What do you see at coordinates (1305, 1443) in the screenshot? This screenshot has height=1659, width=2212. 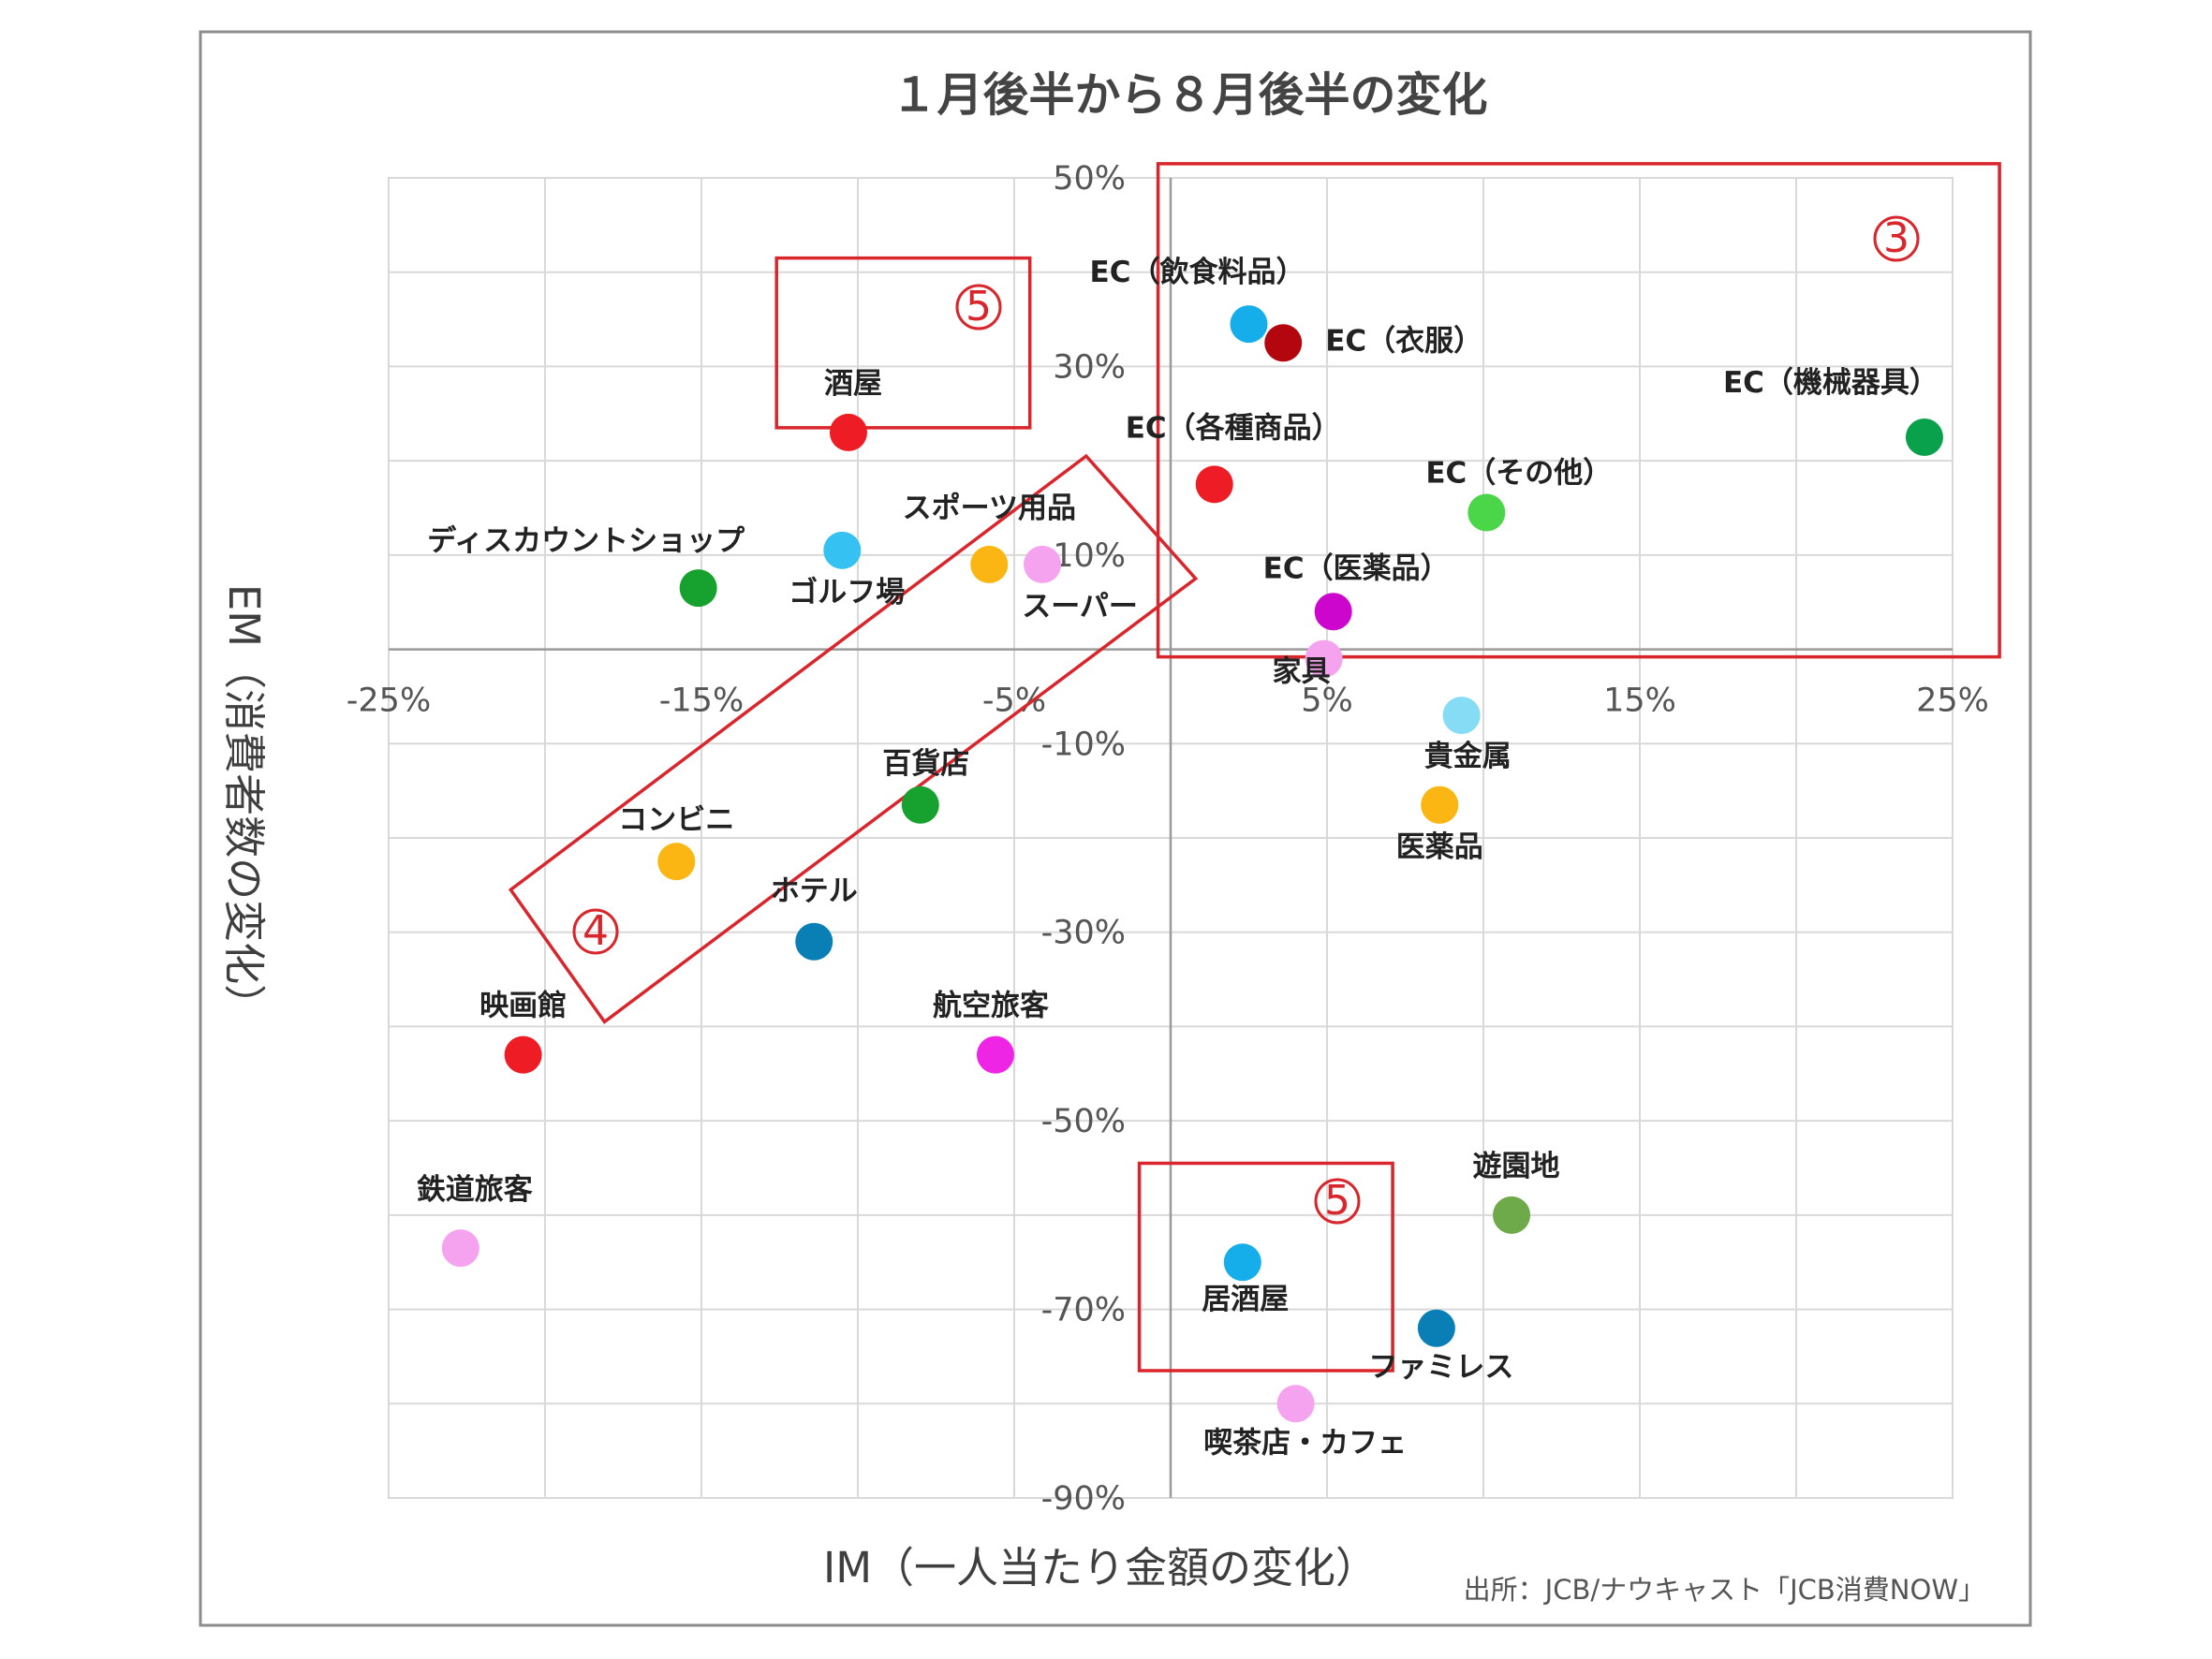 I see `point-label: 喫茶店・カフェ` at bounding box center [1305, 1443].